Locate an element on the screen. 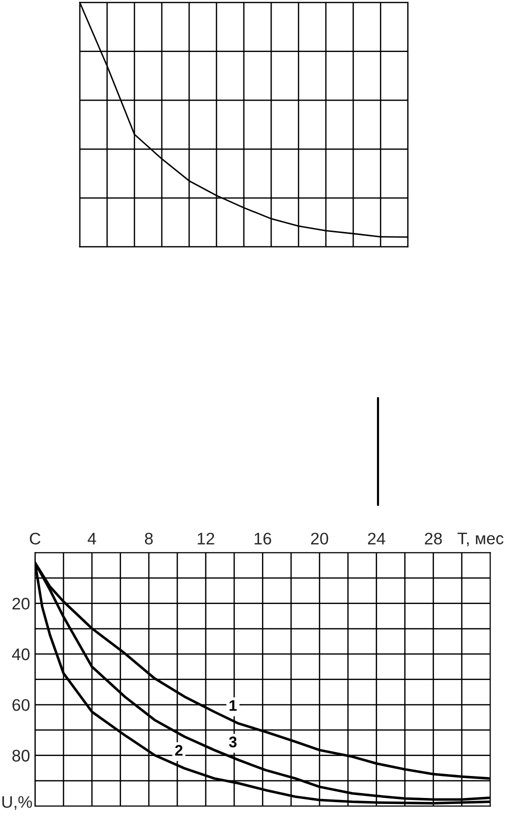  x-tick-label: 8 is located at coordinates (148, 538).